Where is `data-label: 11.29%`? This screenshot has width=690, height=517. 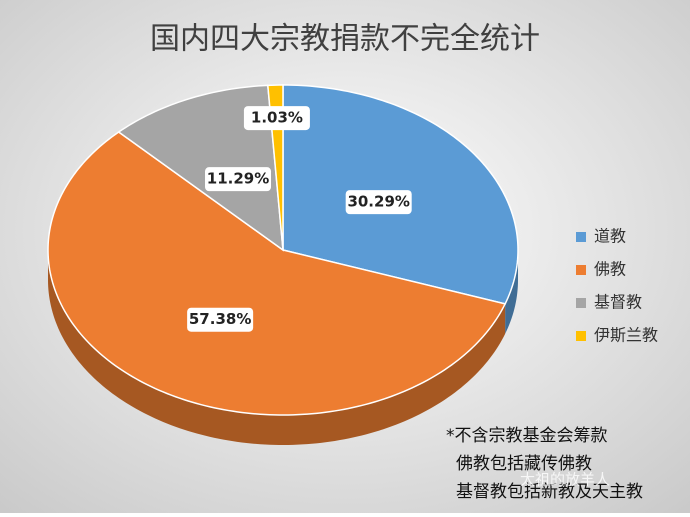 data-label: 11.29% is located at coordinates (238, 179).